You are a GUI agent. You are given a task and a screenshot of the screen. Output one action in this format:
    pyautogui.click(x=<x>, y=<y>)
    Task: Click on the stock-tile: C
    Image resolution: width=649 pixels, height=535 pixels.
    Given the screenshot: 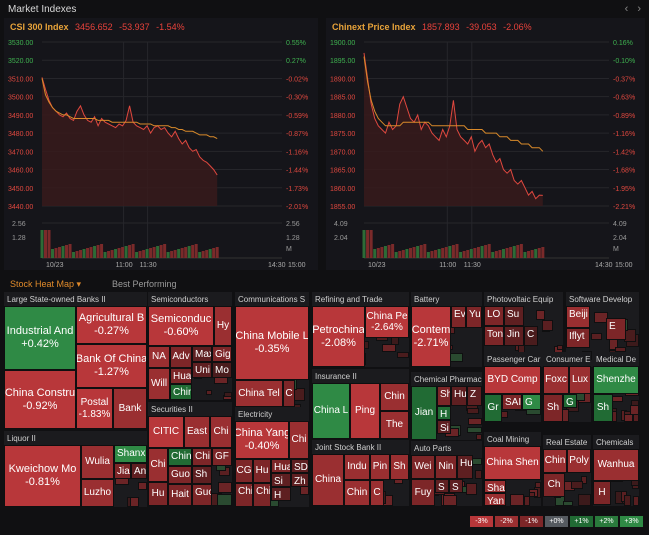 What is the action you would take?
    pyautogui.click(x=377, y=493)
    